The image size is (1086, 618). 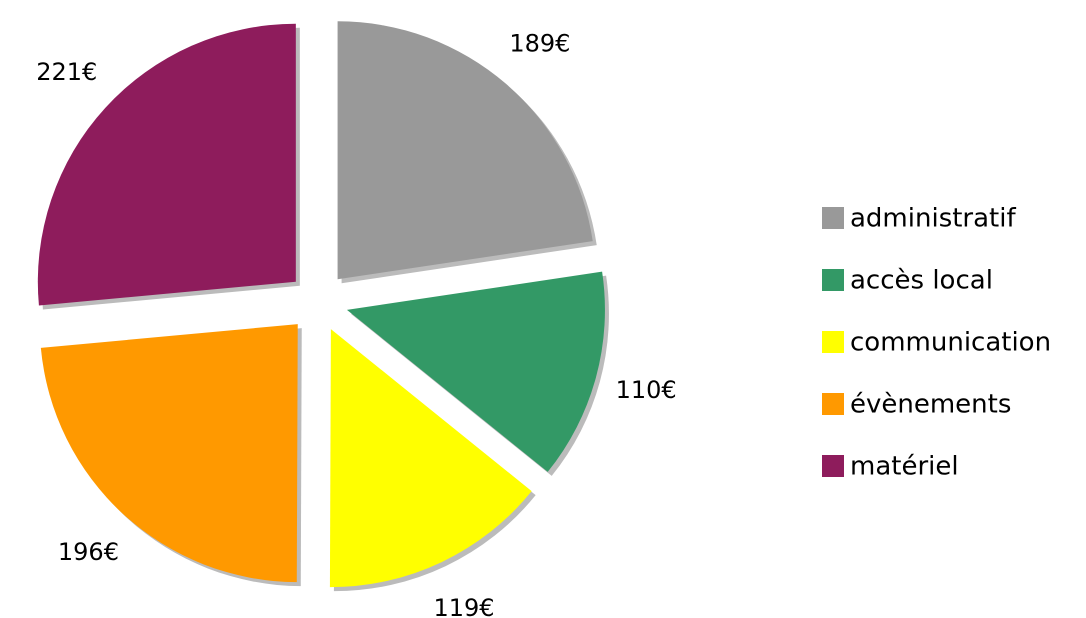 What do you see at coordinates (904, 467) in the screenshot?
I see `legend-label: matériel` at bounding box center [904, 467].